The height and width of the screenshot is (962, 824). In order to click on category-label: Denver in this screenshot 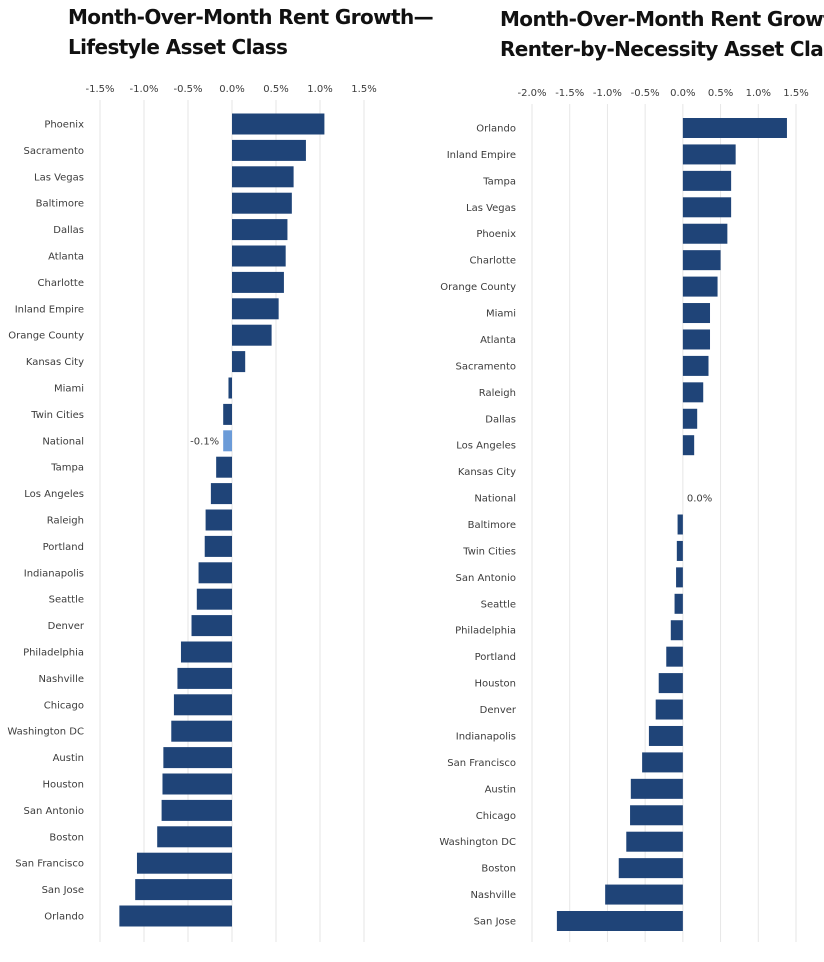, I will do `click(66, 626)`.